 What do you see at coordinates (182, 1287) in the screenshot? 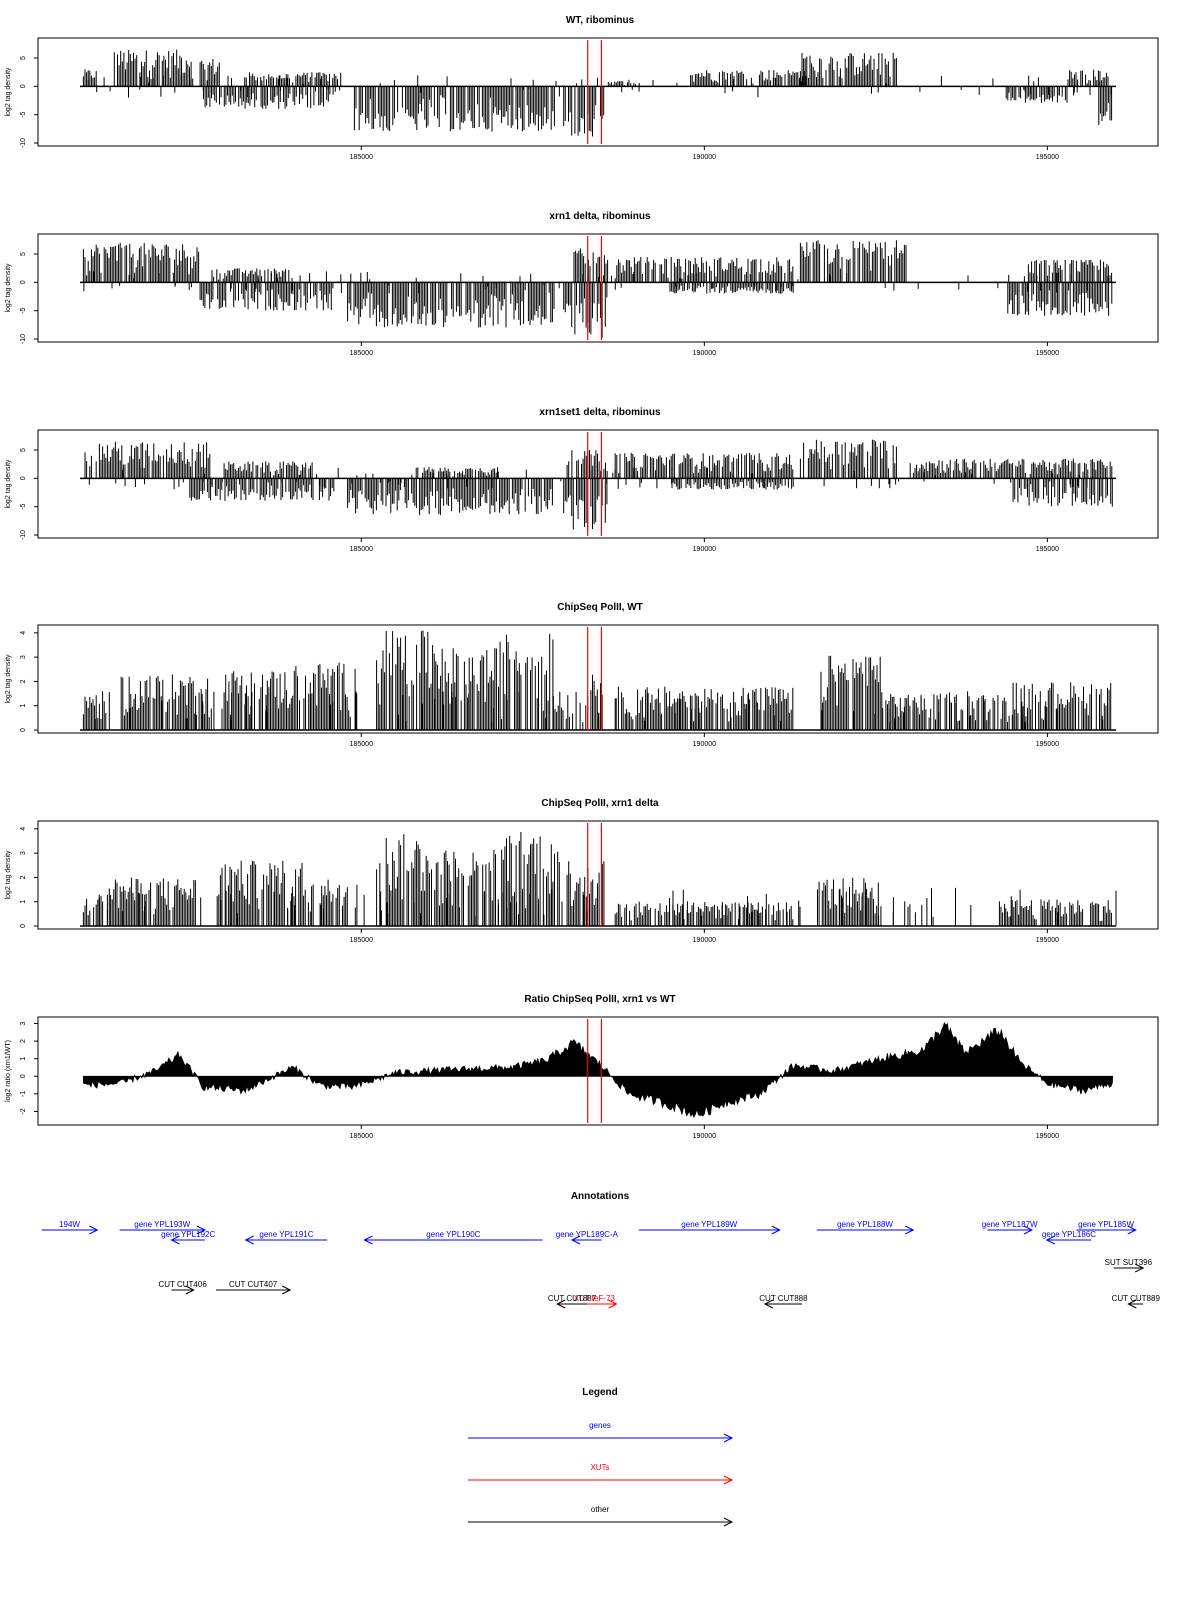
I see `other-feature: CUT CUT406` at bounding box center [182, 1287].